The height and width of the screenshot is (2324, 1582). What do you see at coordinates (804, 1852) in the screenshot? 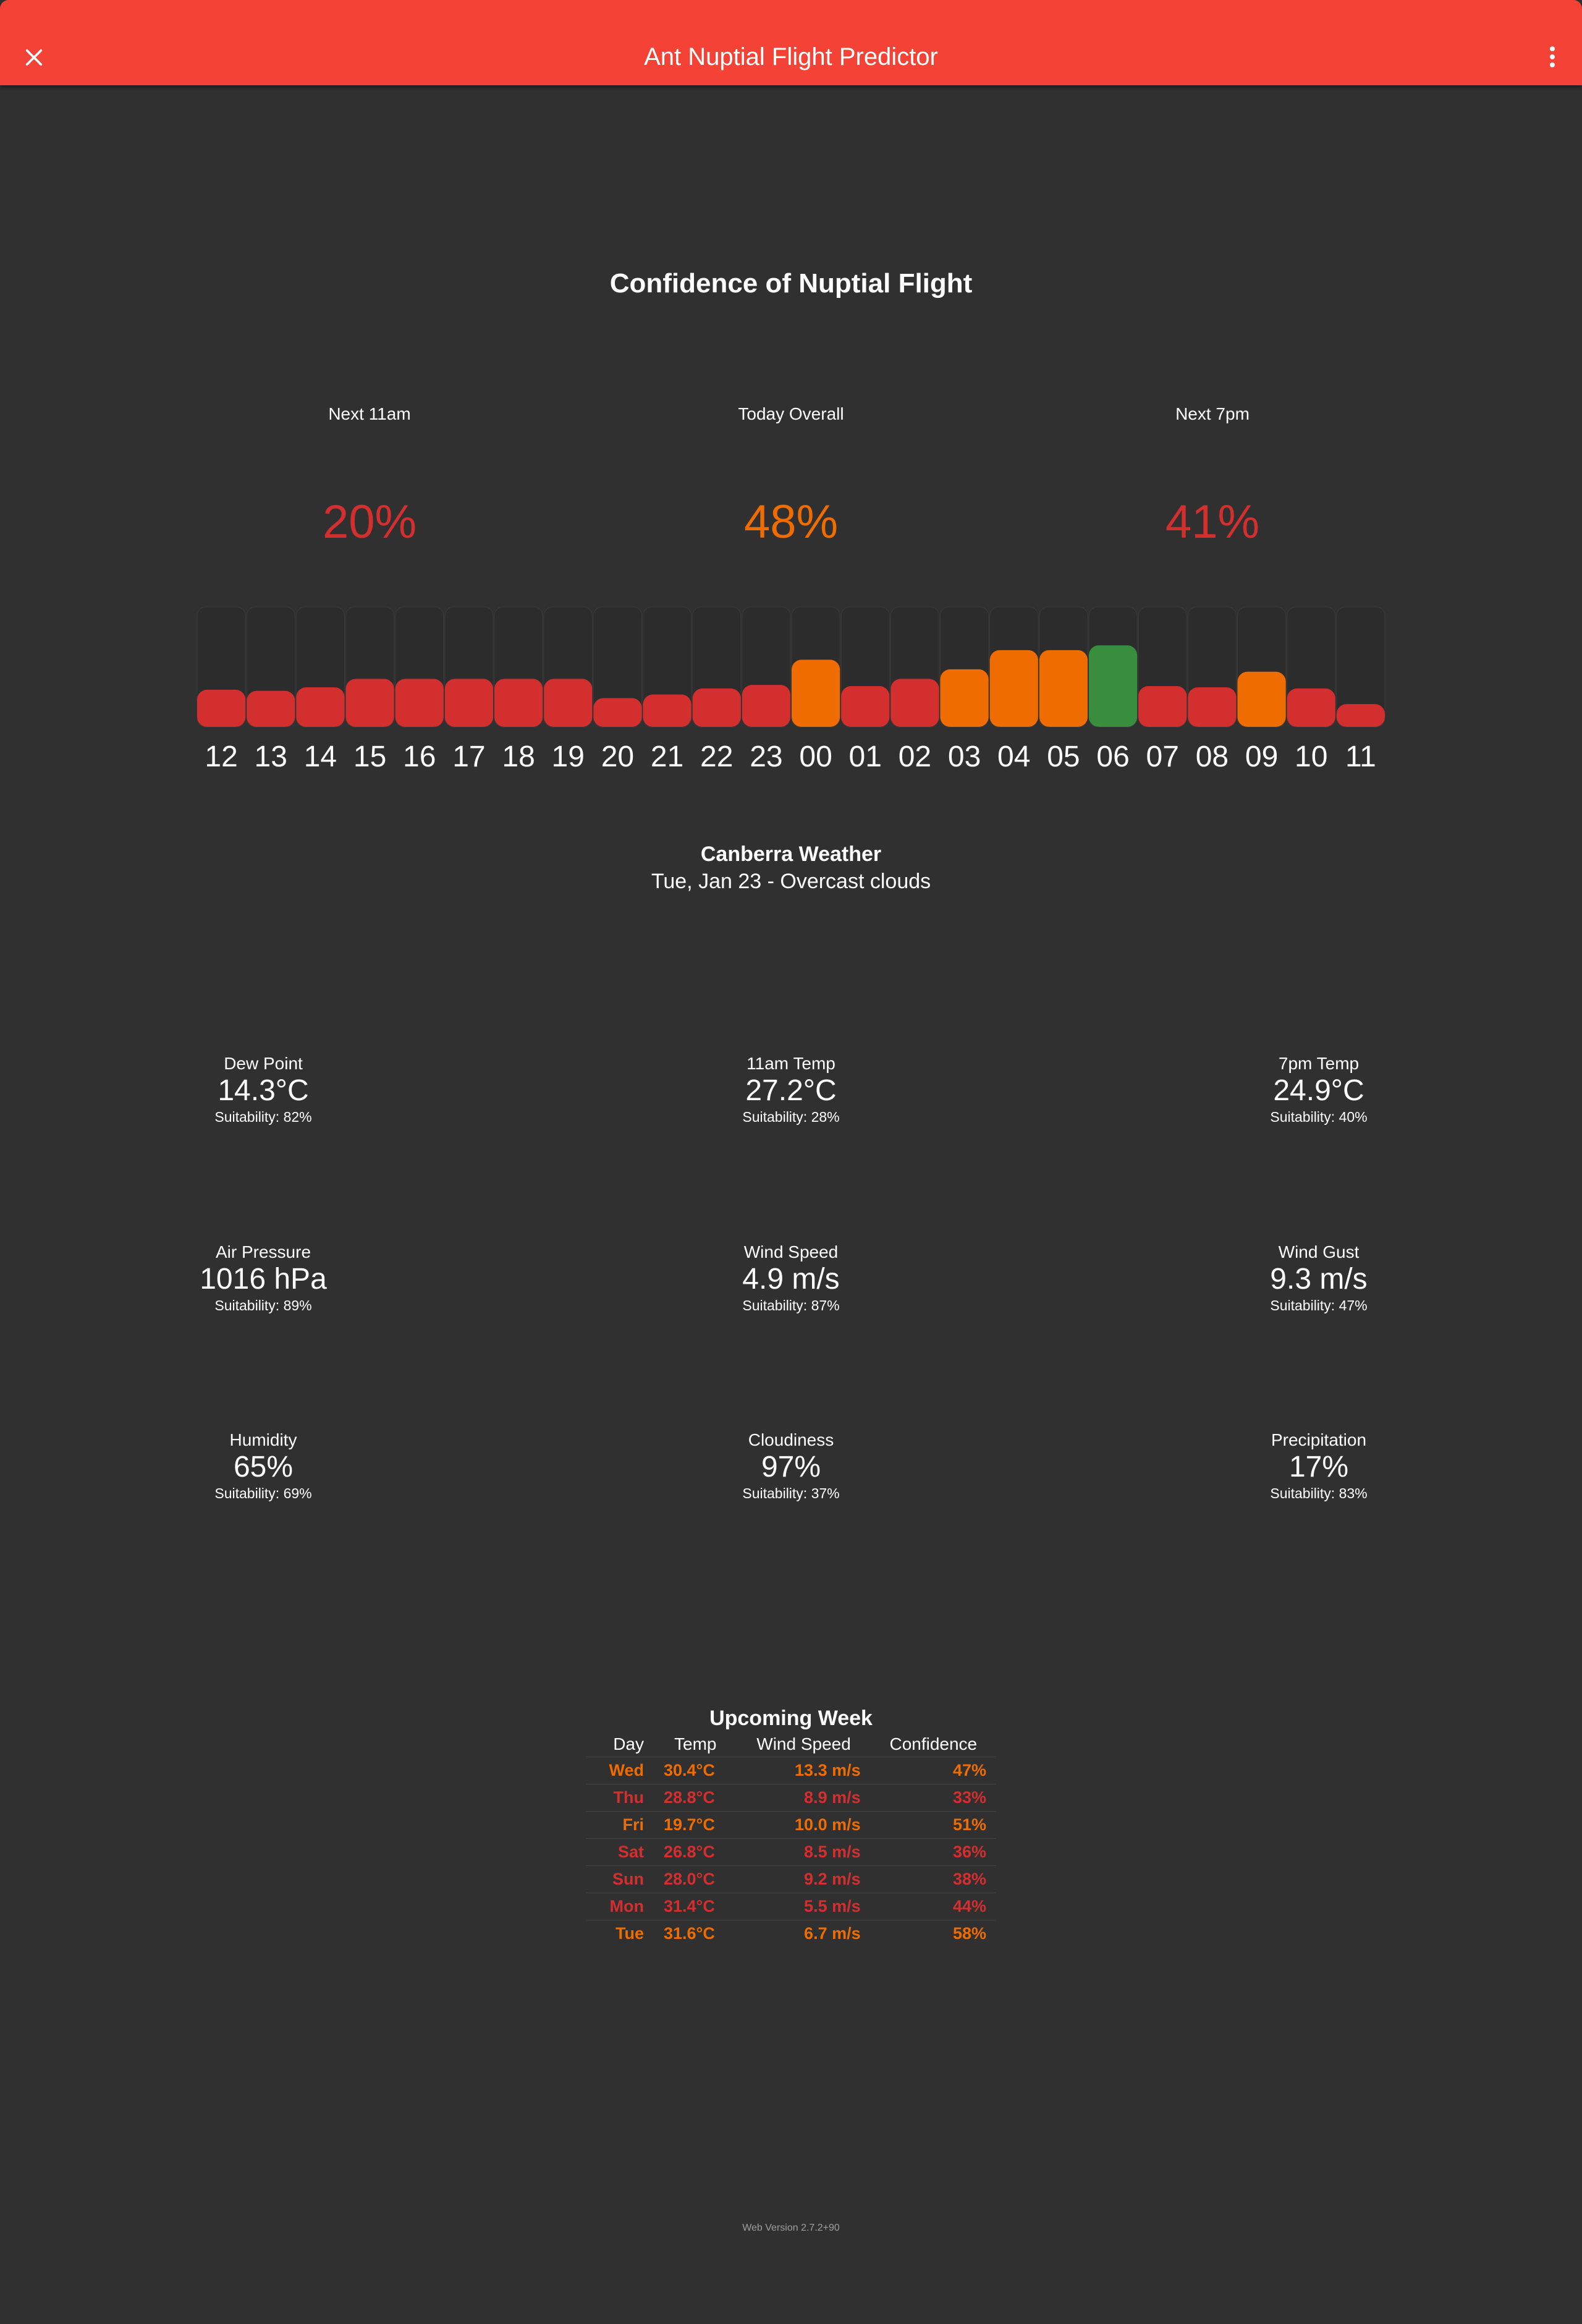
I see `week-wind: 8.5 m/s` at bounding box center [804, 1852].